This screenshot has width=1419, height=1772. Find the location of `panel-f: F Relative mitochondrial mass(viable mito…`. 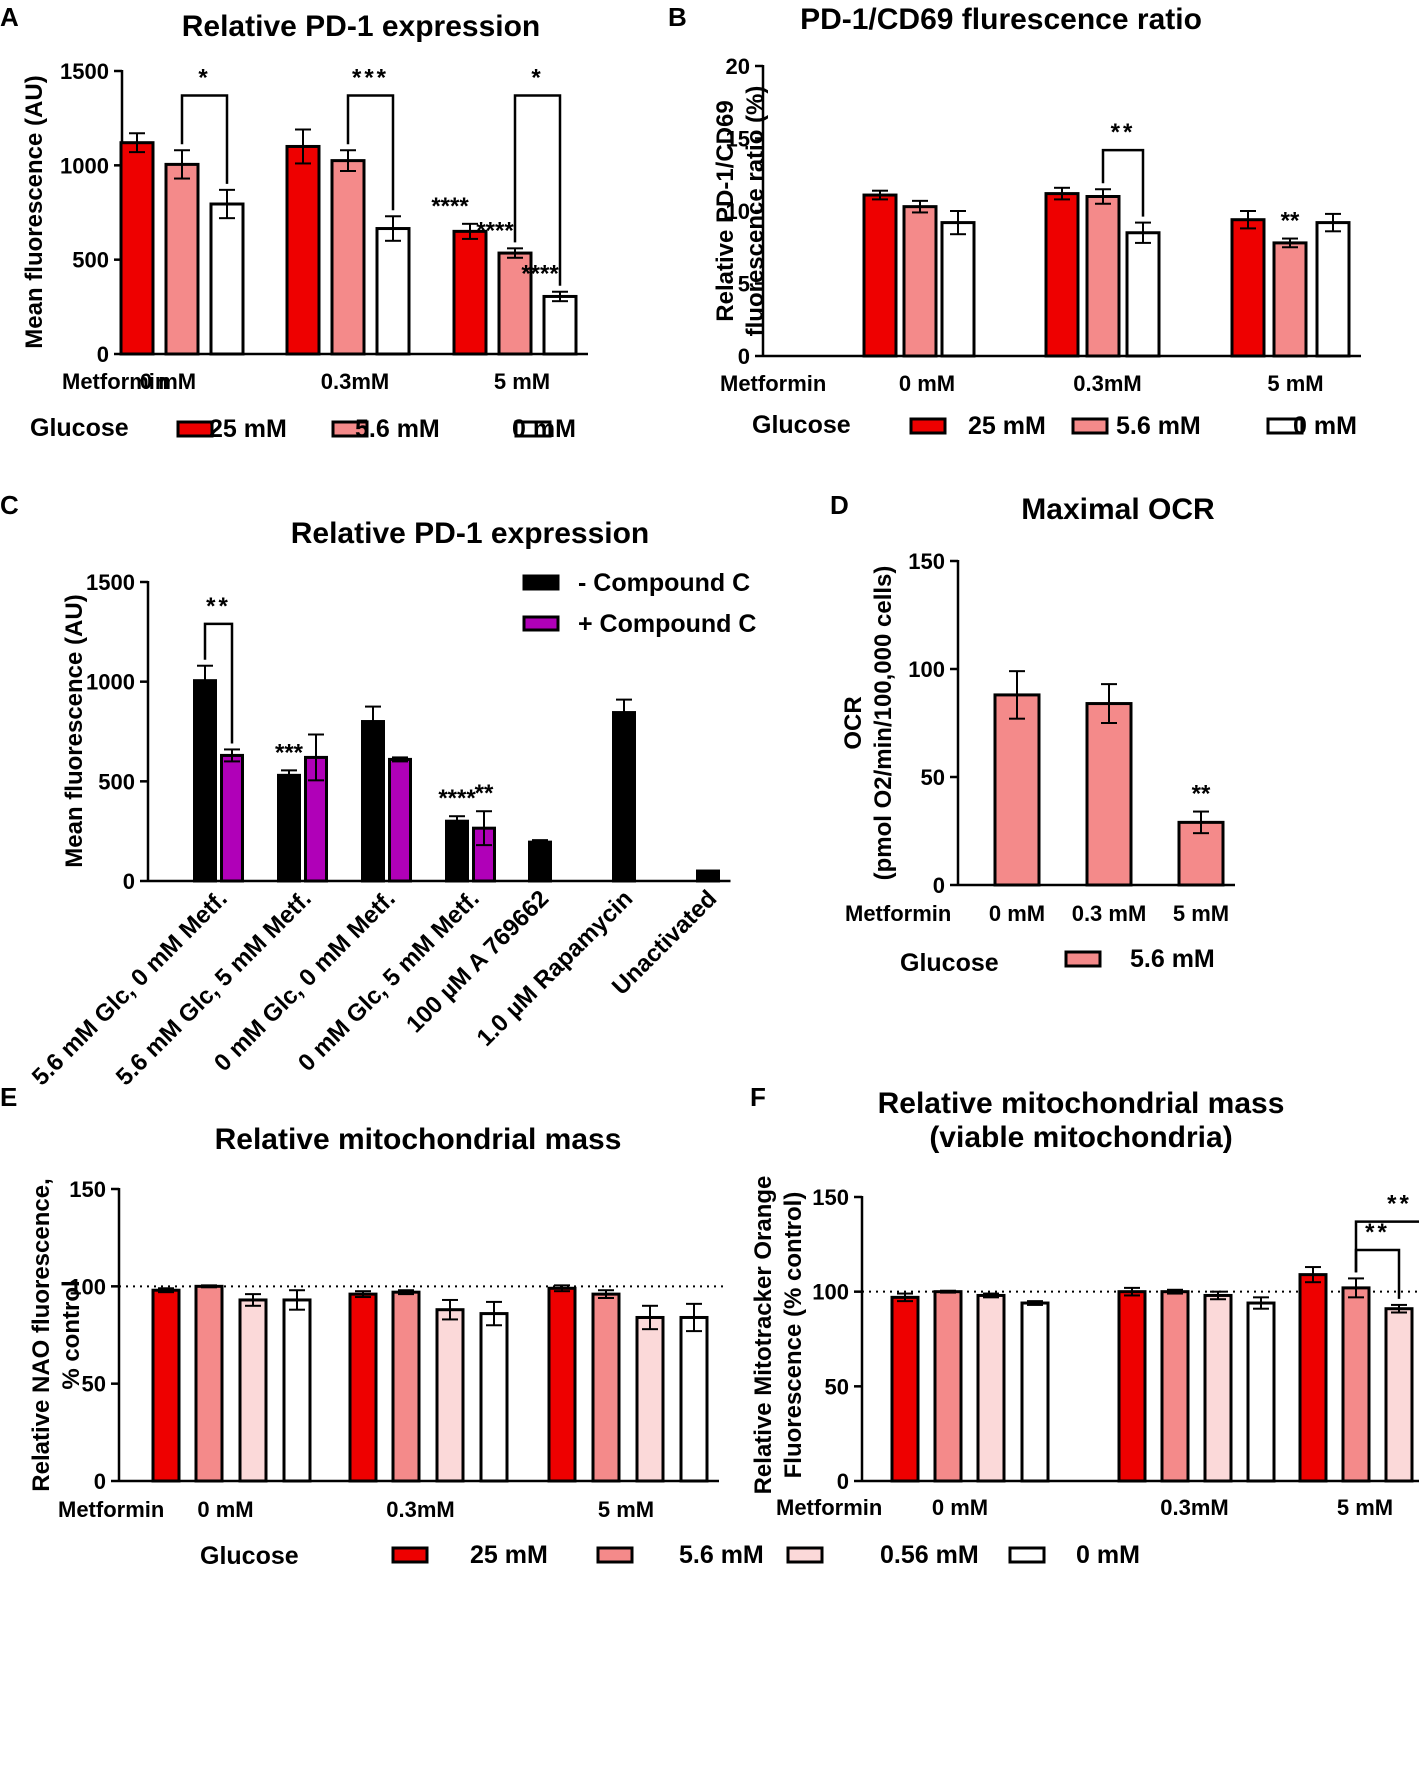

panel-f: F Relative mitochondrial mass(viable mito… is located at coordinates (1084, 1301).